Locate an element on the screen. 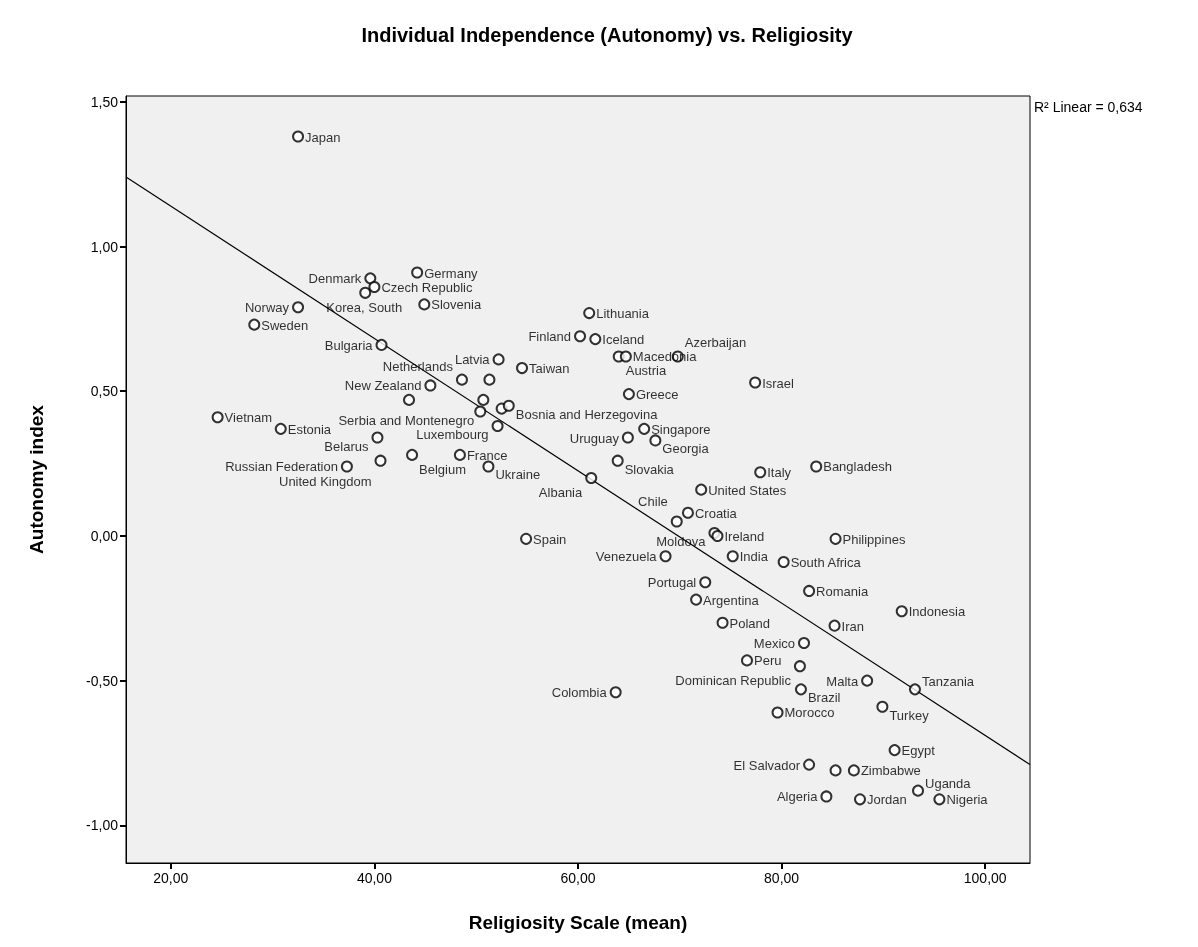 The height and width of the screenshot is (947, 1198). annotation: Belgium is located at coordinates (443, 469).